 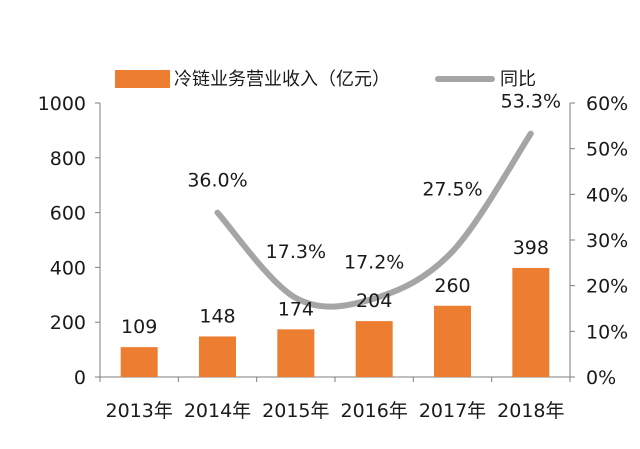 I want to click on bar-value-label: 174, so click(x=296, y=309).